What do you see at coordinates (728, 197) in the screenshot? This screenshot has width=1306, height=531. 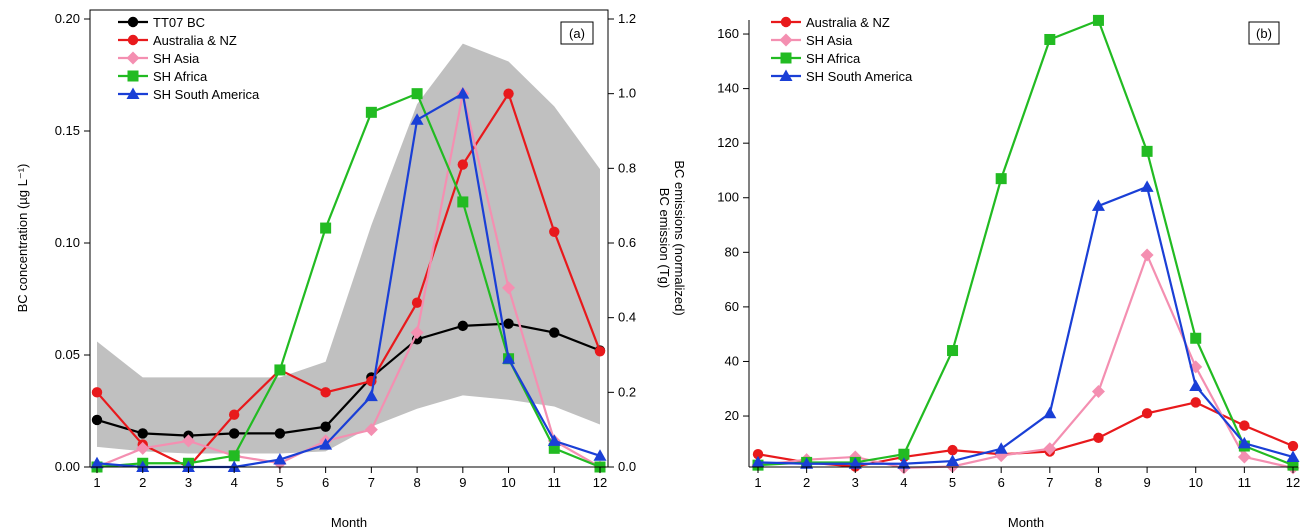 I see `y-tick-label: 100` at bounding box center [728, 197].